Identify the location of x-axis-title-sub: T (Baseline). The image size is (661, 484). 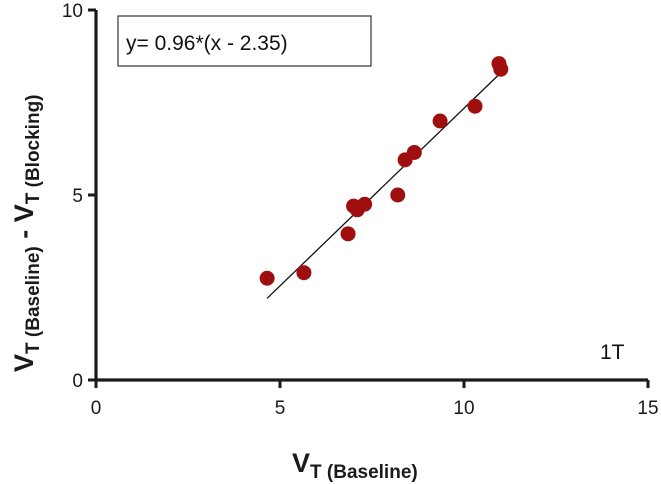
(364, 472).